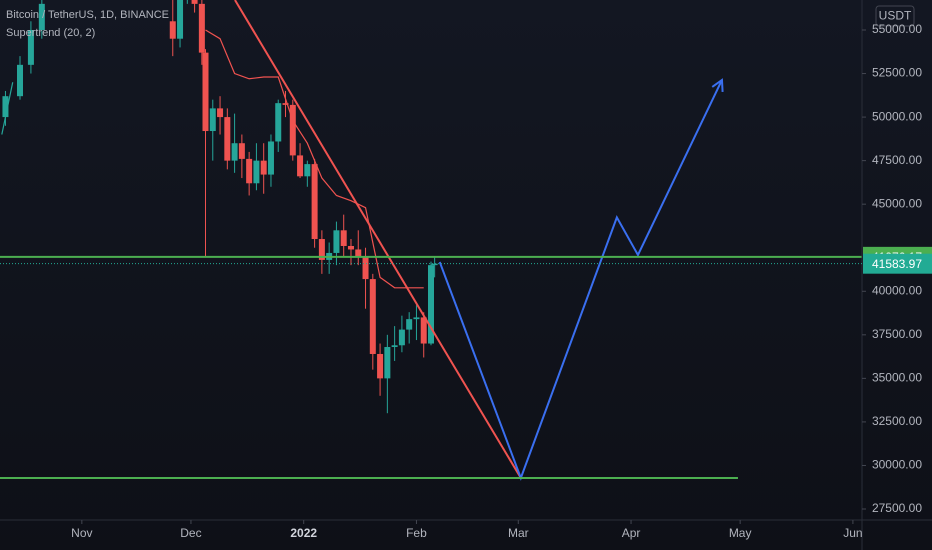 The height and width of the screenshot is (550, 932). Describe the element at coordinates (897, 29) in the screenshot. I see `y-tick-label: 55000.00` at that location.